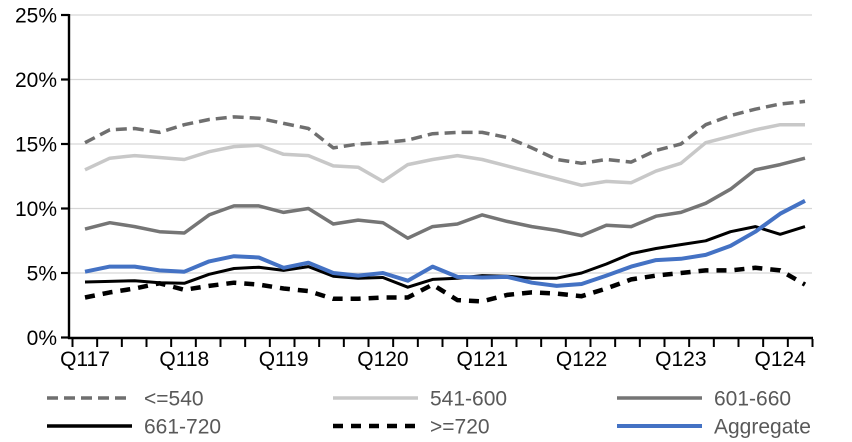  Describe the element at coordinates (752, 399) in the screenshot. I see `legend-item-label: 601-660` at that location.